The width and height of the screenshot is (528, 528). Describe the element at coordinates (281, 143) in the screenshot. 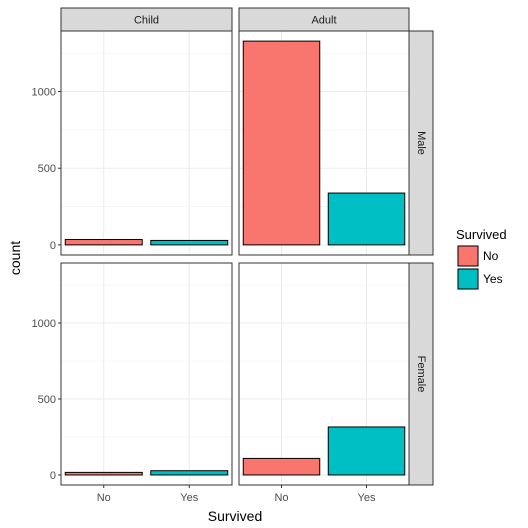

I see `bar-male-adult-no` at that location.